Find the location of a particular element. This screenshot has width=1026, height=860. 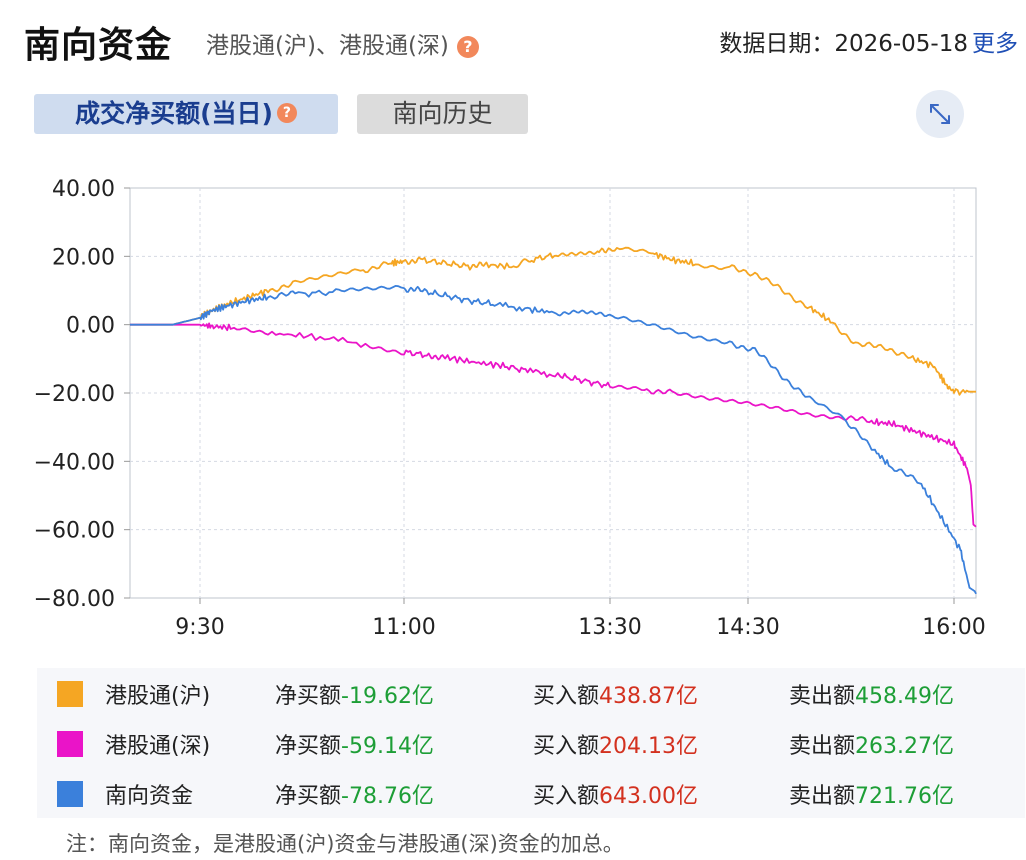

buy-amount: 买入额204.13亿 is located at coordinates (615, 744).